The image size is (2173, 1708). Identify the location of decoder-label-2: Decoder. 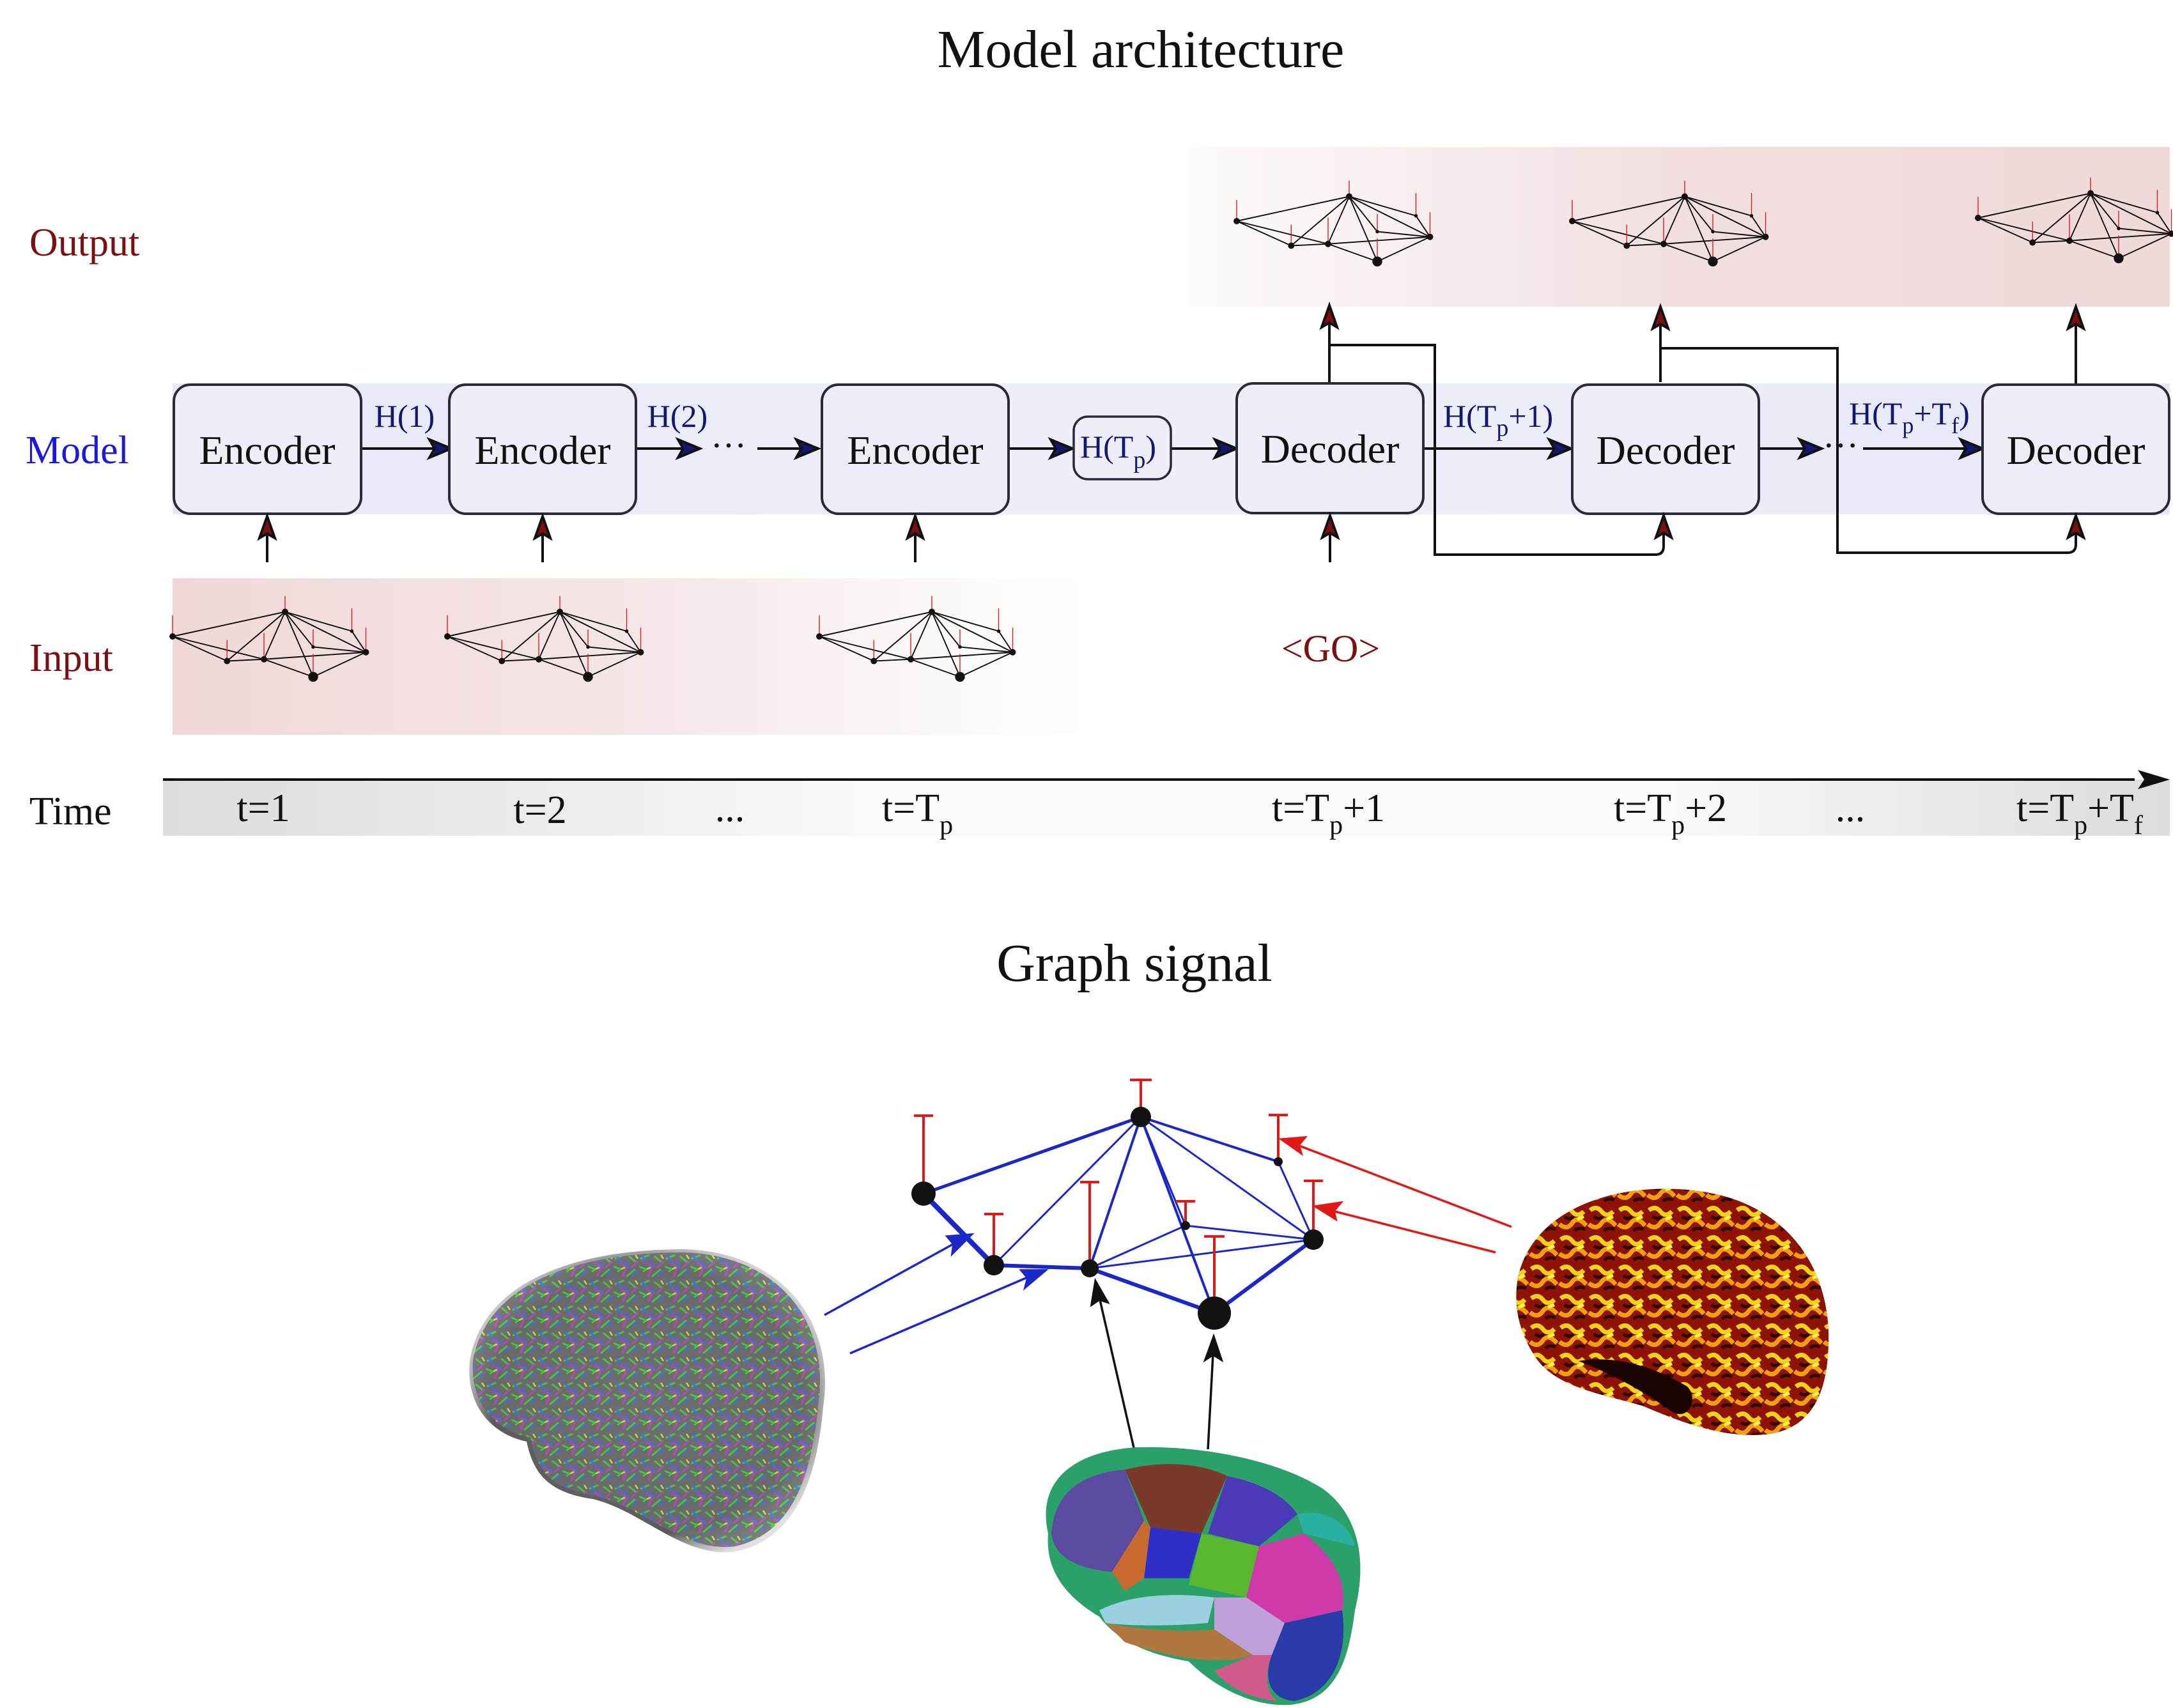
(1666, 450).